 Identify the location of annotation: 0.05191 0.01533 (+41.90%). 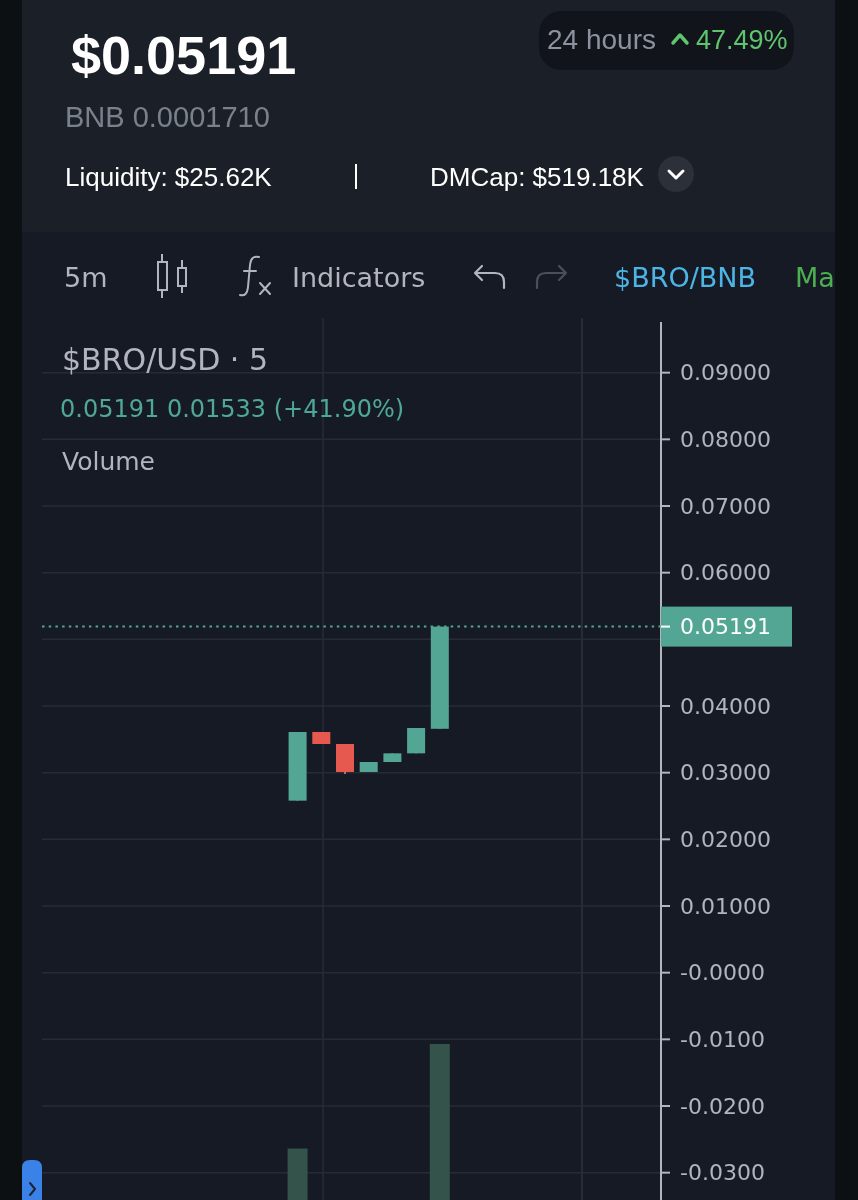
(232, 409).